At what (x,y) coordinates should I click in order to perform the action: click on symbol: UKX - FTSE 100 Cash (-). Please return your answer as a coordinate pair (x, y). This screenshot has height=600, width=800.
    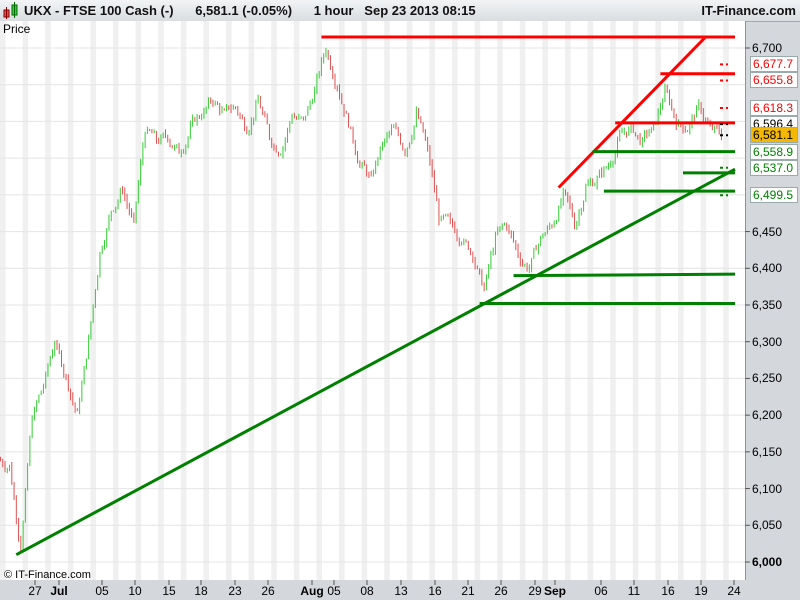
    Looking at the image, I should click on (99, 10).